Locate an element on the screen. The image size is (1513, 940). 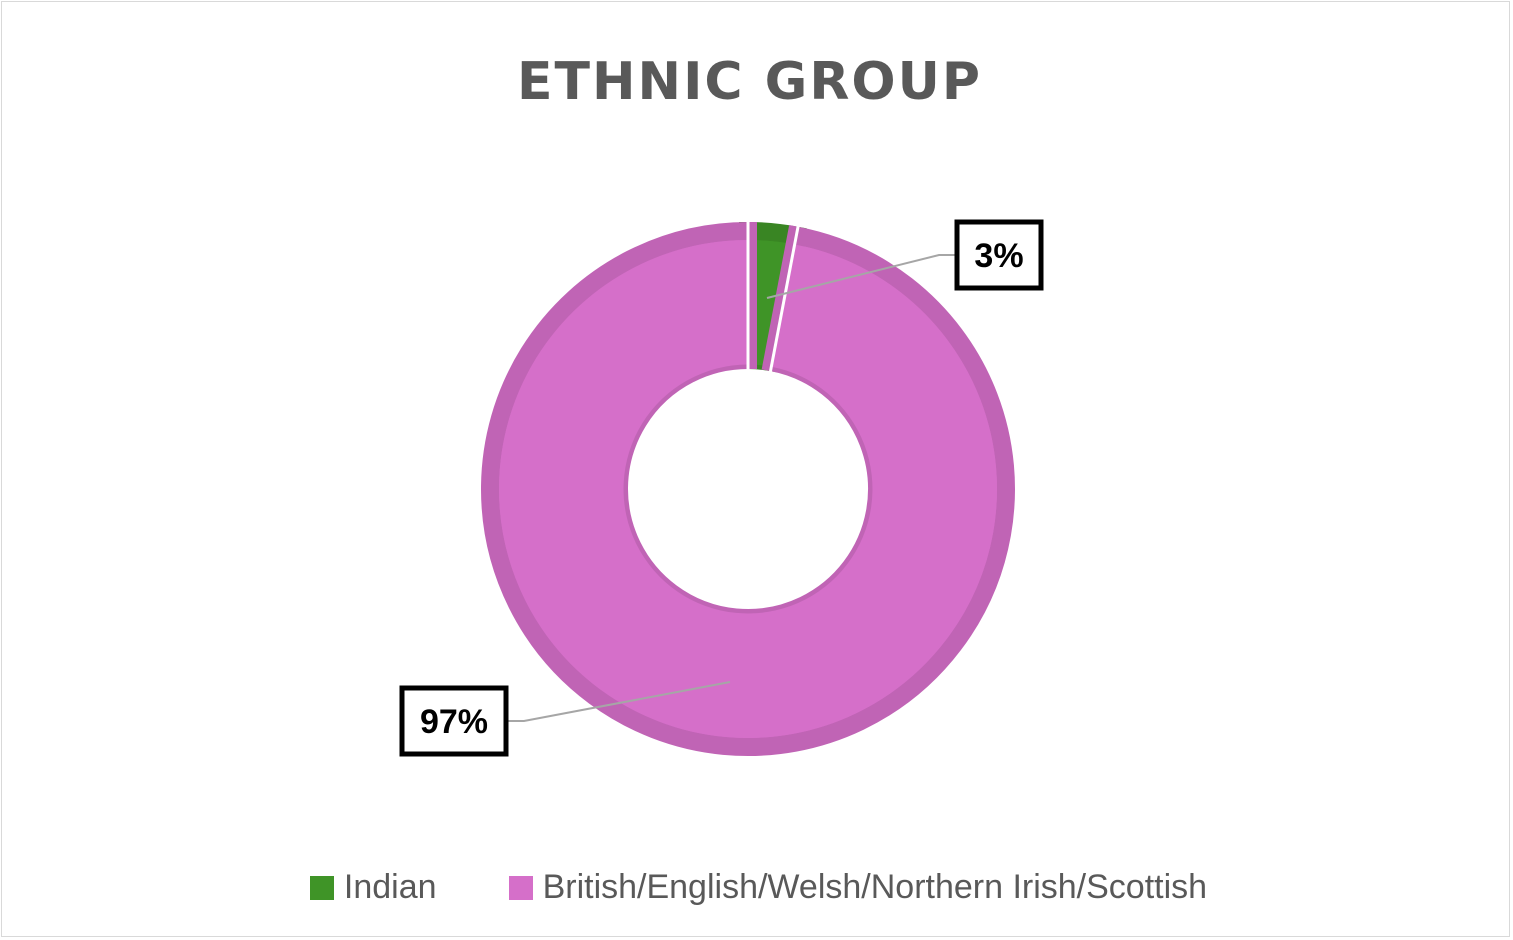
data-label-indian: 3% is located at coordinates (998, 256).